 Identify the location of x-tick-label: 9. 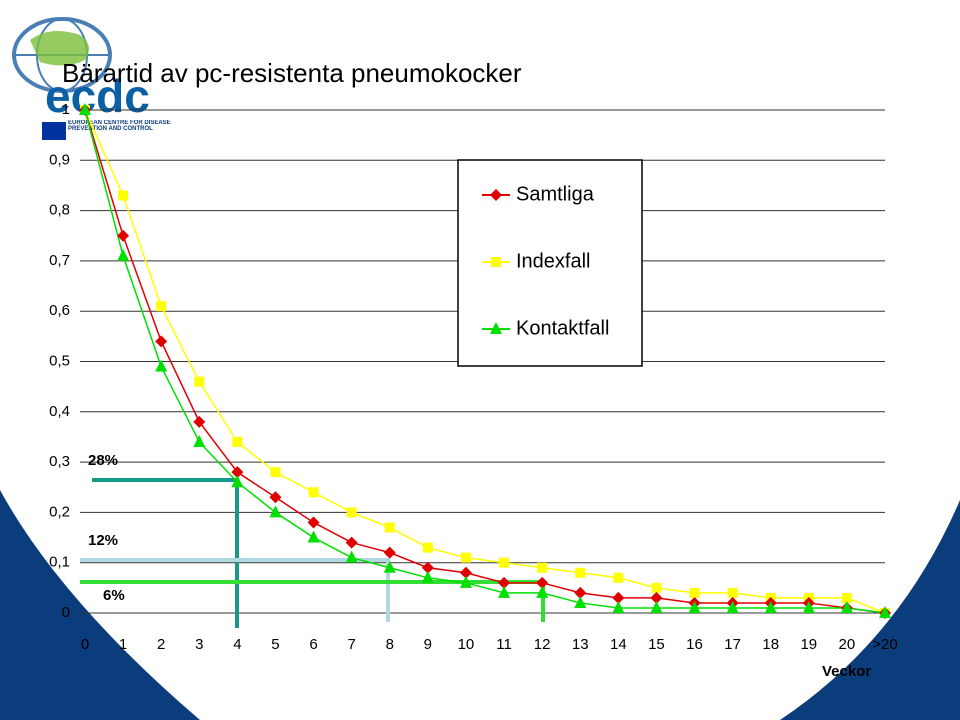
(428, 644).